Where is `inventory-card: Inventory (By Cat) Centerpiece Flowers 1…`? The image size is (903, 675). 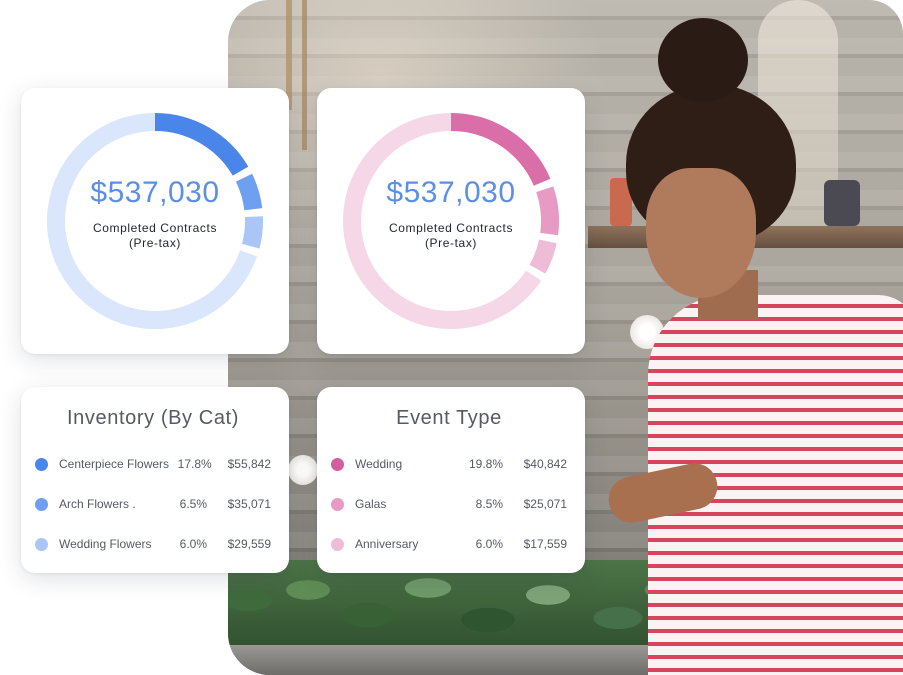 inventory-card: Inventory (By Cat) Centerpiece Flowers 1… is located at coordinates (155, 480).